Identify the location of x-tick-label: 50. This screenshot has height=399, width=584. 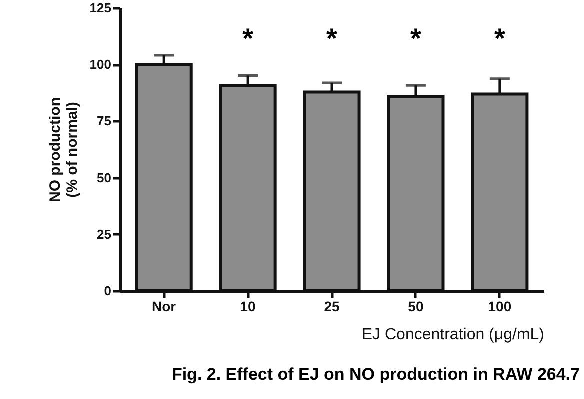
(416, 306).